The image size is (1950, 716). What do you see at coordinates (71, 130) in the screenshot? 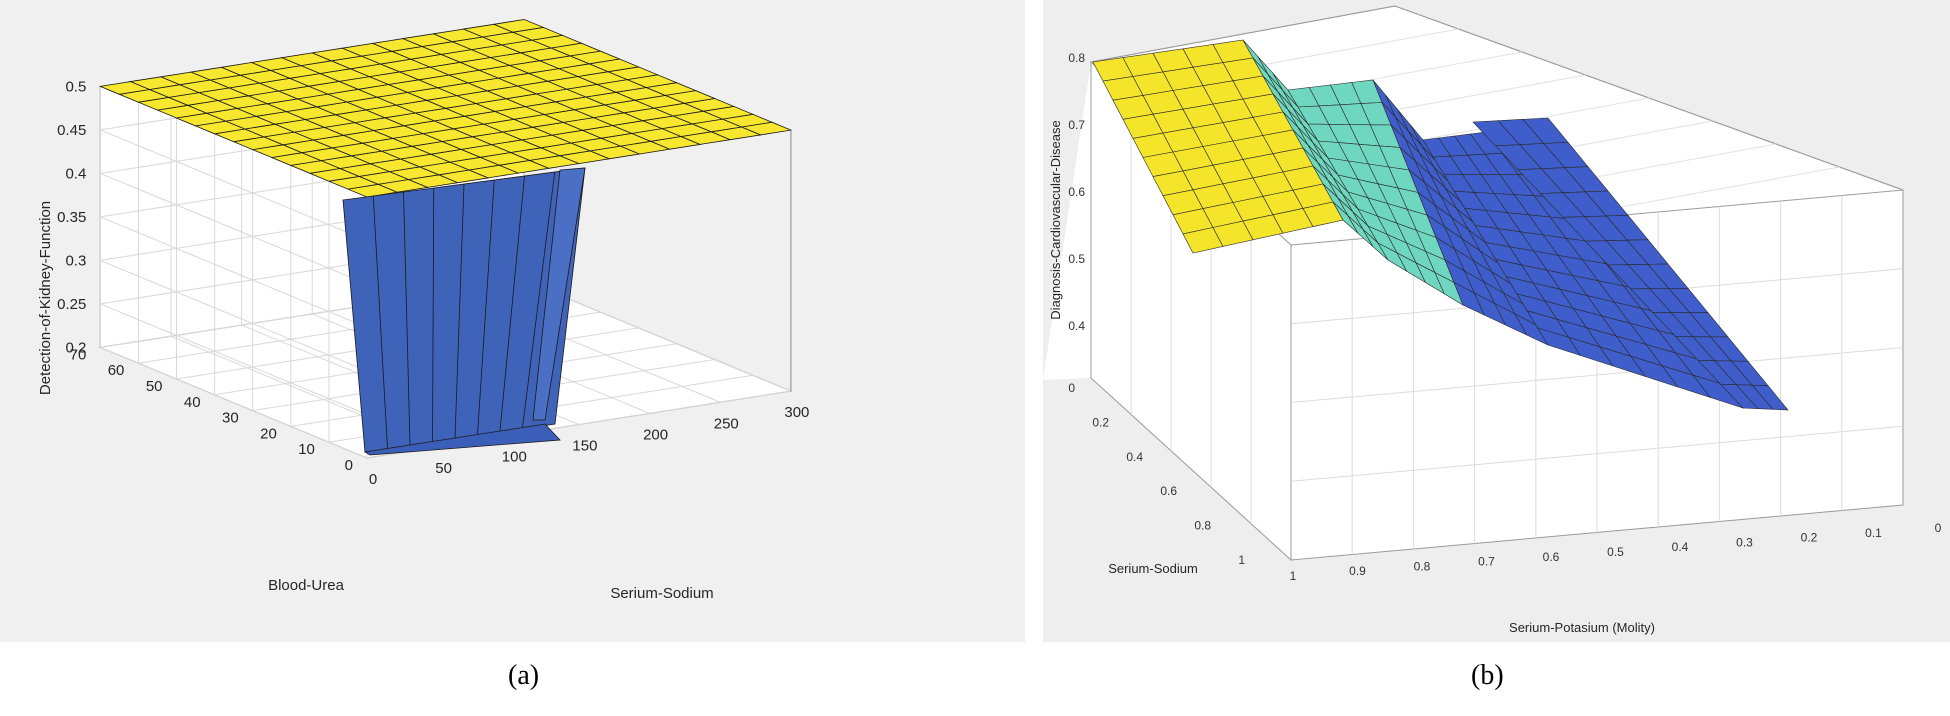
I see `z-tick-label: 0.45` at bounding box center [71, 130].